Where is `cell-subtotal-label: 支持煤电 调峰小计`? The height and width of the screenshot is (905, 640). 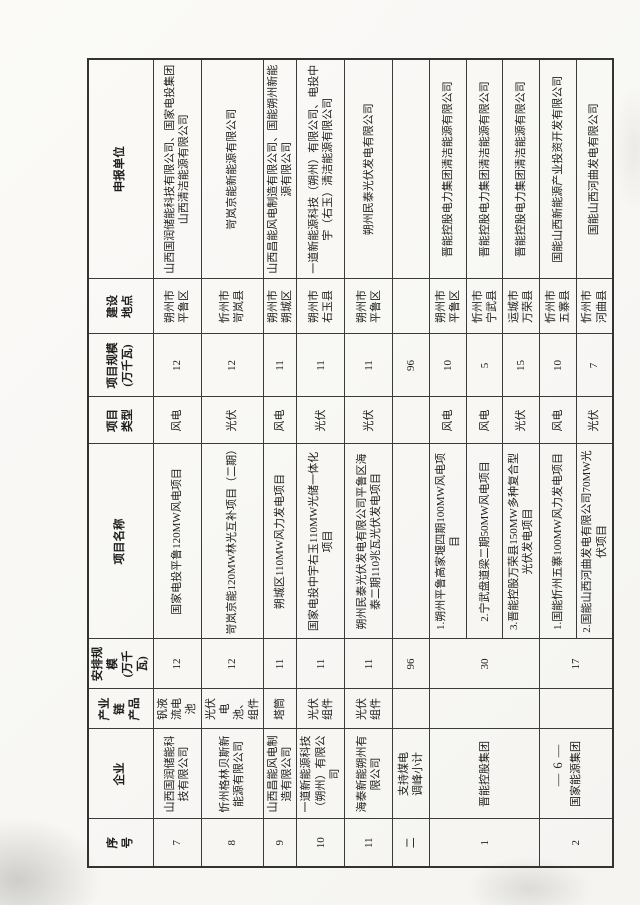
cell-subtotal-label: 支持煤电 调峰小计 is located at coordinates (411, 774).